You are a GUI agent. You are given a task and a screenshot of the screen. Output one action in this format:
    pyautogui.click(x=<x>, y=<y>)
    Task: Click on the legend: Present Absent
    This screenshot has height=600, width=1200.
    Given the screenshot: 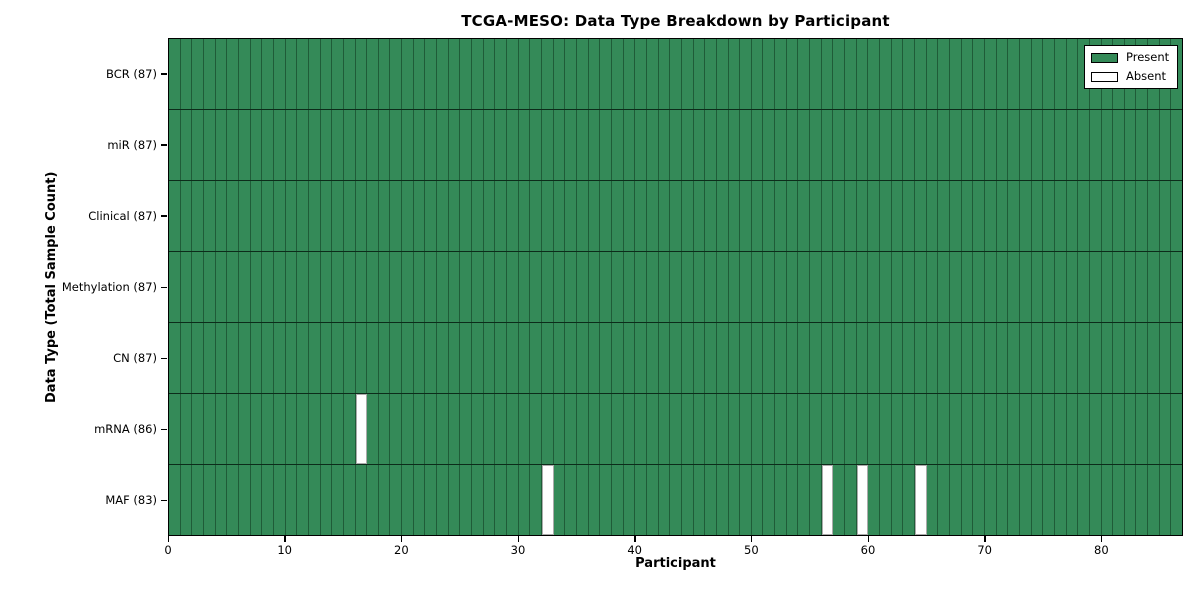 What is the action you would take?
    pyautogui.click(x=1131, y=67)
    